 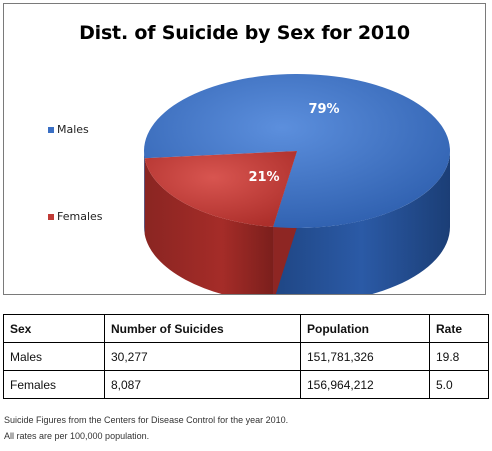 What do you see at coordinates (263, 177) in the screenshot?
I see `data-label-females: 21%` at bounding box center [263, 177].